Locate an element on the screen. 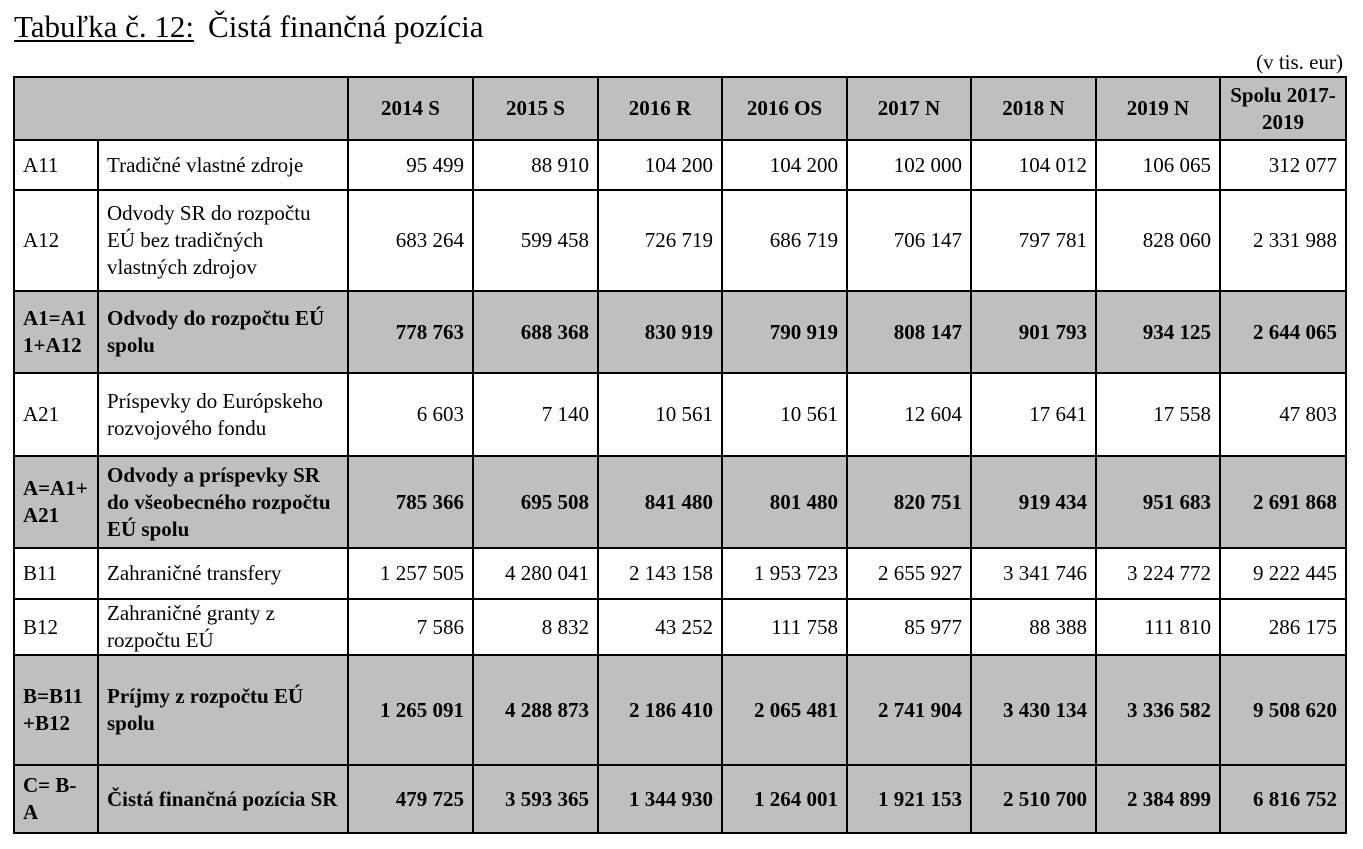 This screenshot has width=1363, height=849. value-cell: 12 604 is located at coordinates (909, 414).